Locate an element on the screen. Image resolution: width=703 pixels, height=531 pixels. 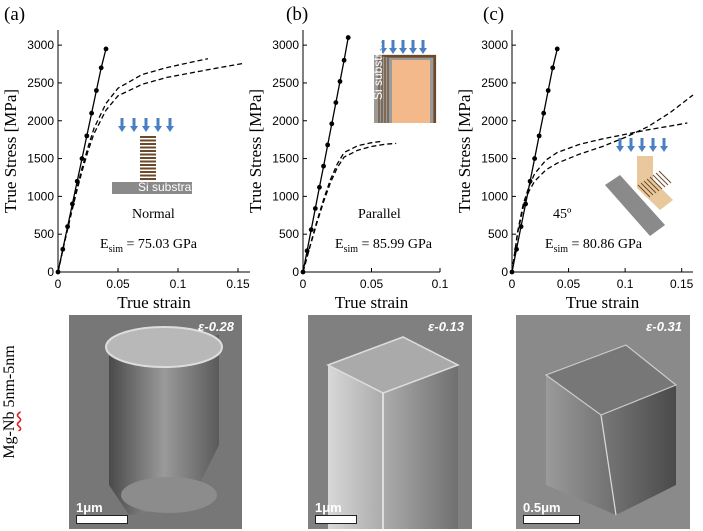
scale-bar-c is located at coordinates (551, 519).